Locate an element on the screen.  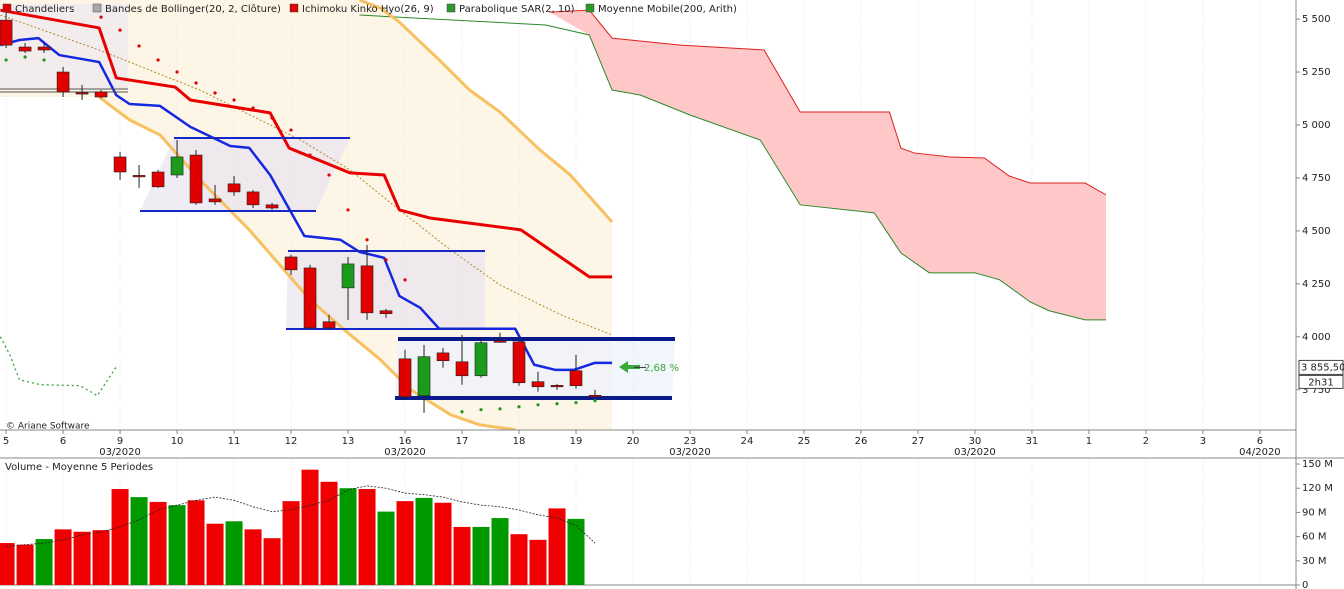
zone-box is located at coordinates (535, 368).